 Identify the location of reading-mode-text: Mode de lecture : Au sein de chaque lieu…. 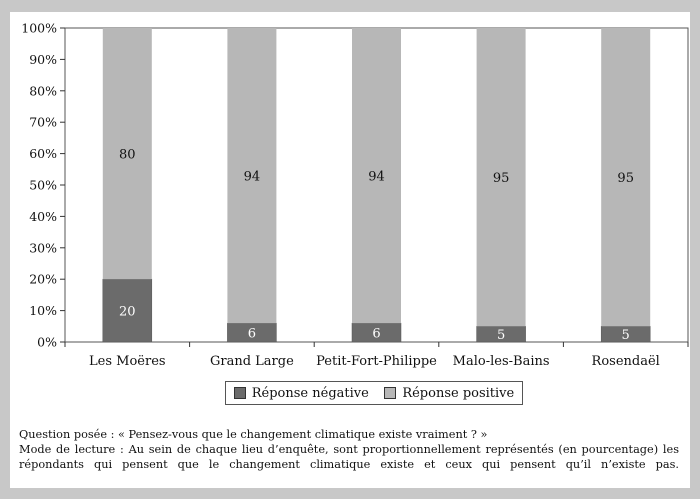
(349, 457).